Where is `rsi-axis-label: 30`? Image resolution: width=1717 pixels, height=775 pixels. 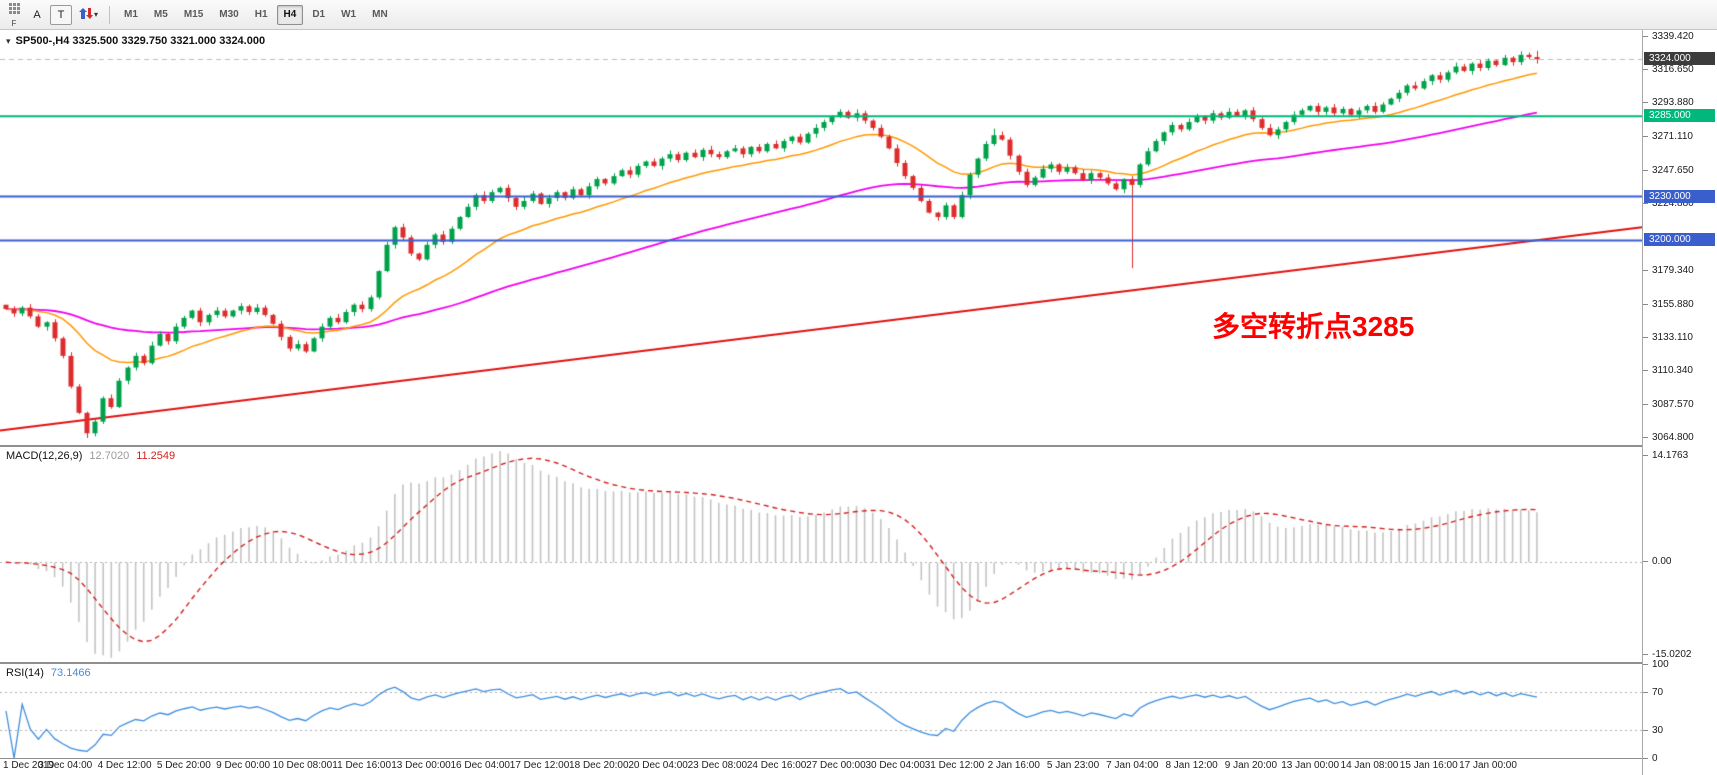
rsi-axis-label: 30 is located at coordinates (1653, 730).